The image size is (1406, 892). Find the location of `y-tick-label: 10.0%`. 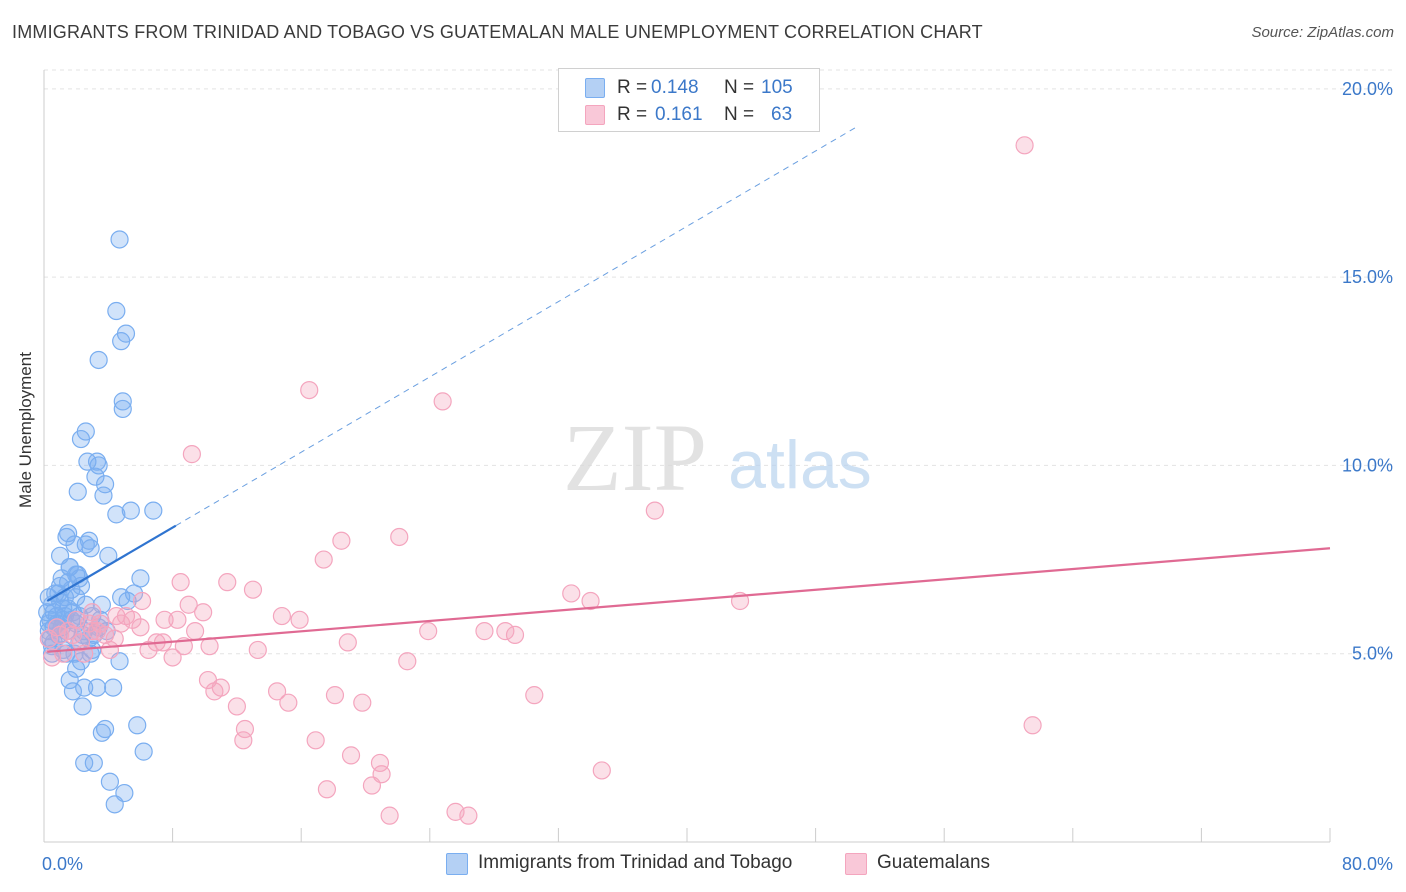

y-tick-label: 10.0% is located at coordinates (1367, 465).